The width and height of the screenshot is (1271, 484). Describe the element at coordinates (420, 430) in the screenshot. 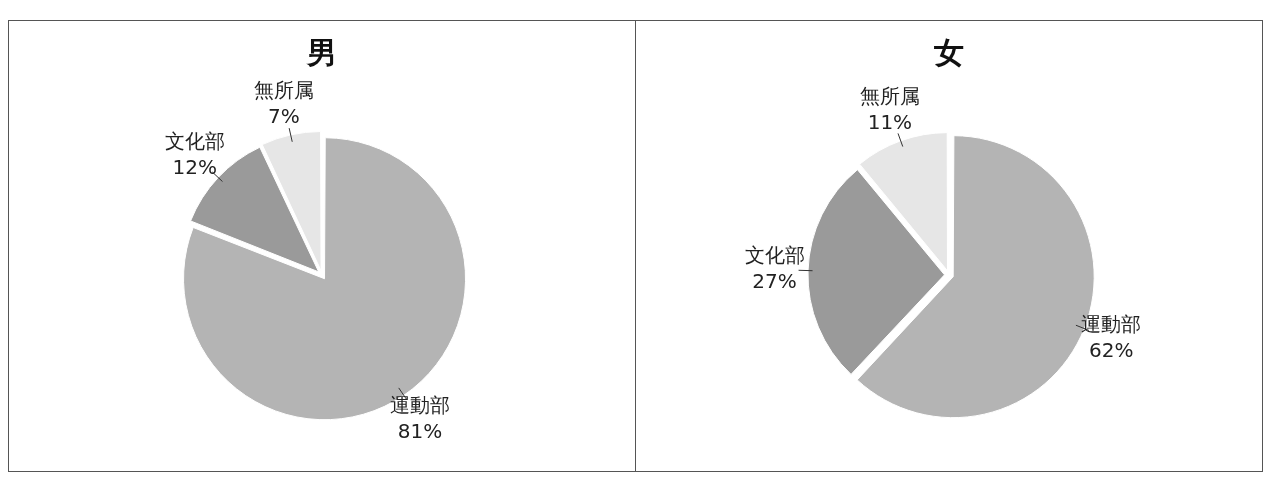

I see `data-label: 81%` at that location.